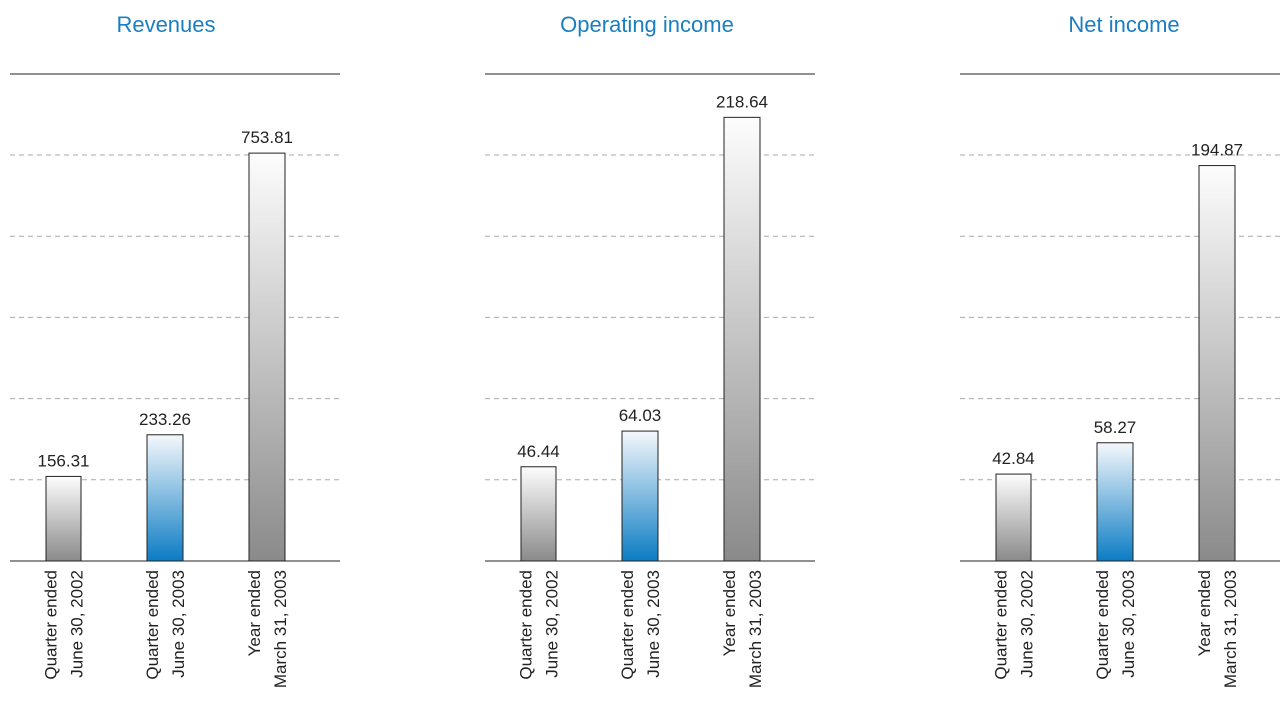 The image size is (1280, 721). Describe the element at coordinates (742, 101) in the screenshot. I see `bar-value-label: 218.64` at that location.